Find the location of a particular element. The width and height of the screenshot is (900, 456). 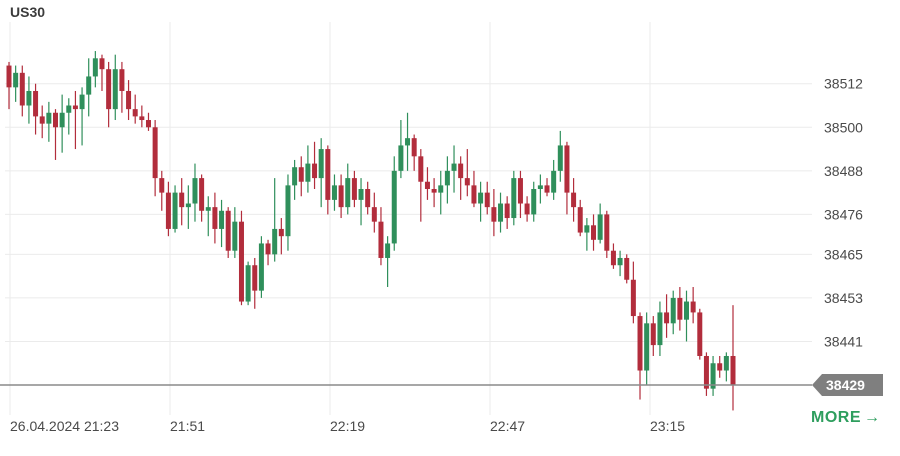

x-tick-label: 21:51 is located at coordinates (187, 426).